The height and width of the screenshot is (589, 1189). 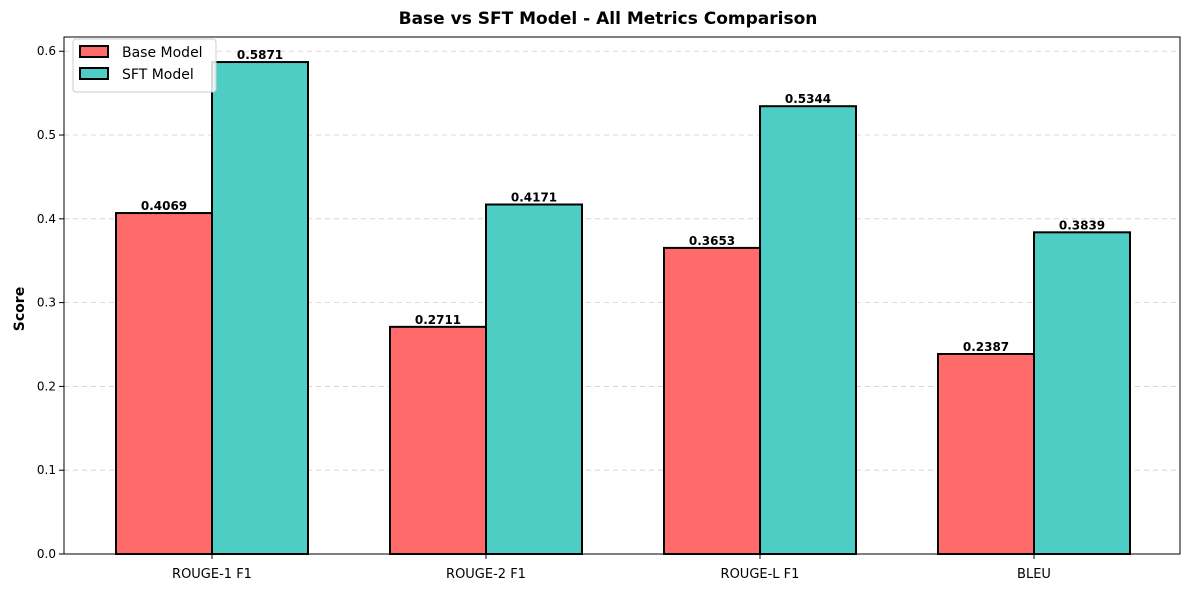 What do you see at coordinates (94, 73) in the screenshot?
I see `legend-swatch-sft-model` at bounding box center [94, 73].